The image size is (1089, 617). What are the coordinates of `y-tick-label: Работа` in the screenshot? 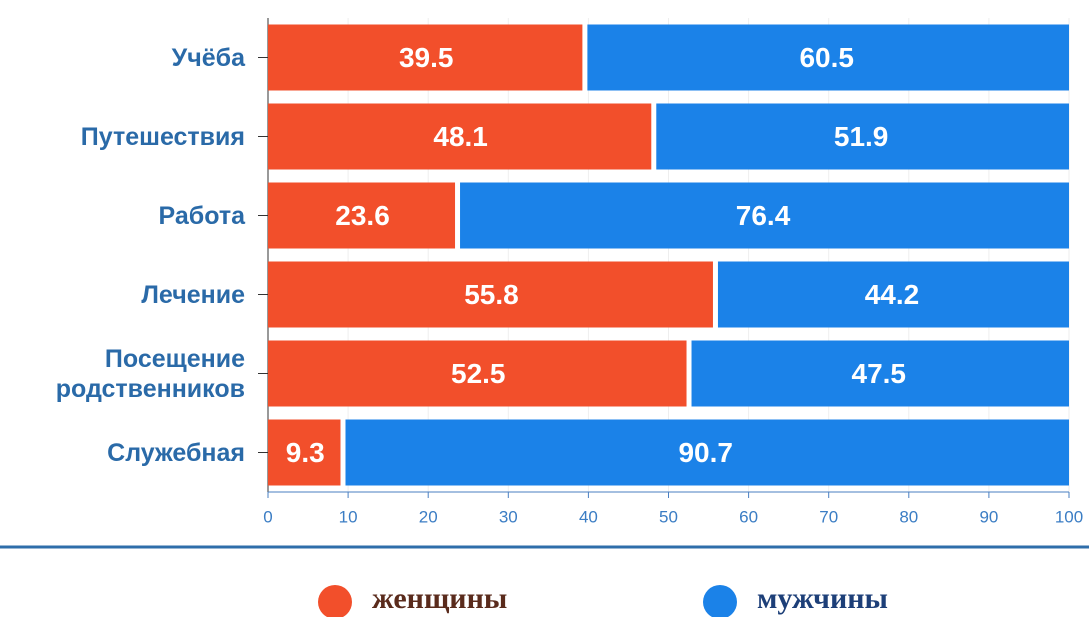 It's located at (202, 215).